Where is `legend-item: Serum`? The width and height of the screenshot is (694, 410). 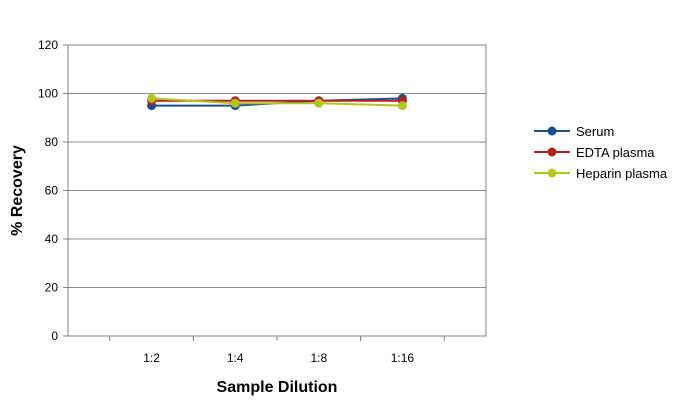 legend-item: Serum is located at coordinates (574, 131).